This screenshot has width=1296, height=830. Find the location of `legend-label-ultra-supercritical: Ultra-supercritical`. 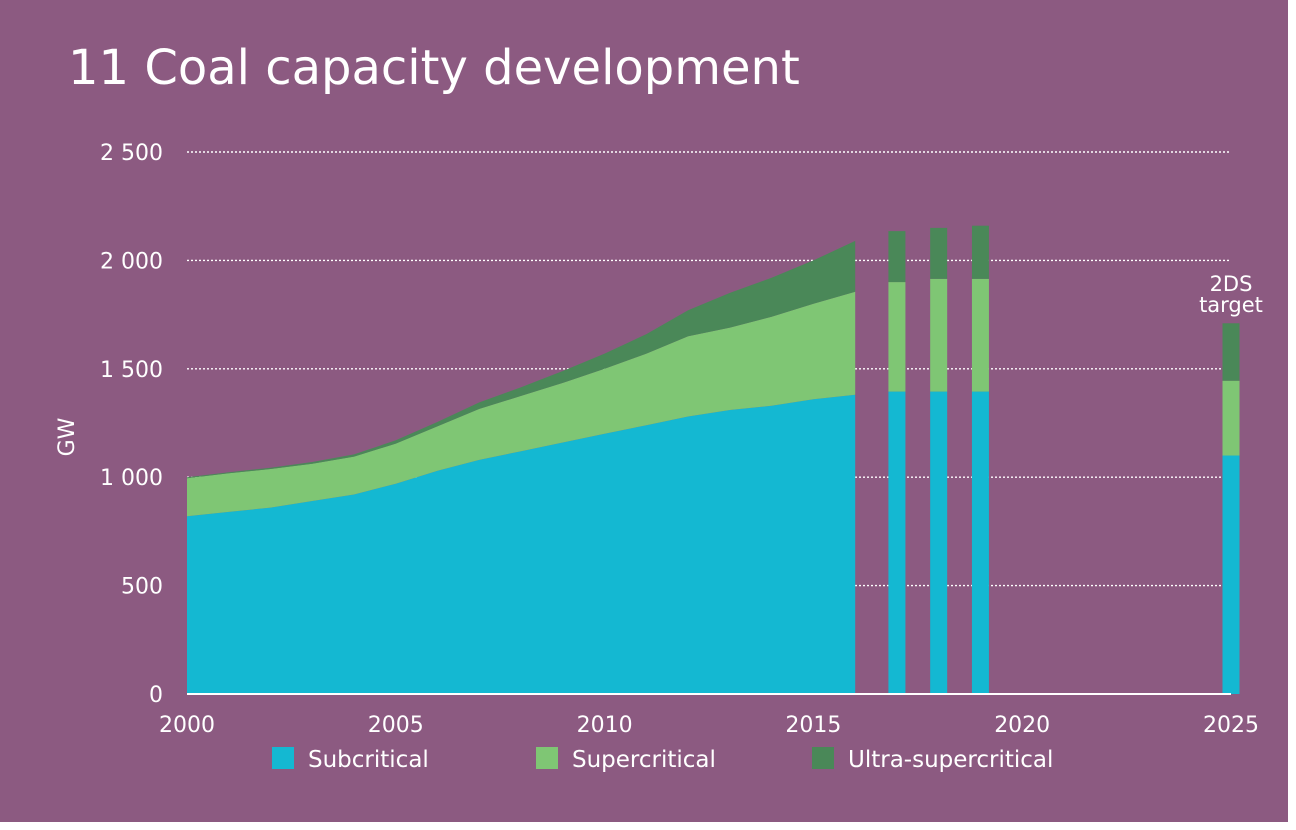

legend-label-ultra-supercritical: Ultra-supercritical is located at coordinates (950, 760).